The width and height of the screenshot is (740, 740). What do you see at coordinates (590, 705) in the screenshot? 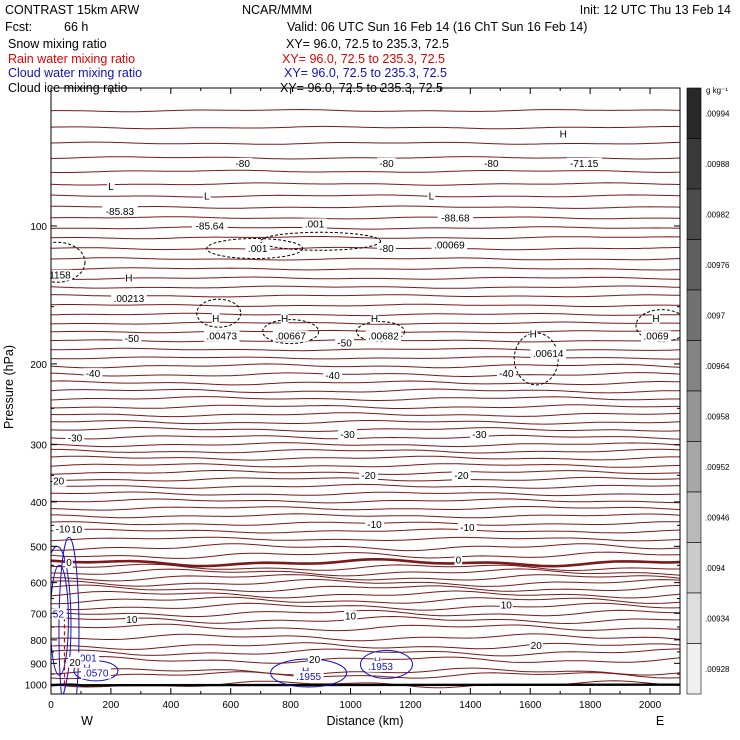
I see `x-tick-label: 1800` at bounding box center [590, 705].